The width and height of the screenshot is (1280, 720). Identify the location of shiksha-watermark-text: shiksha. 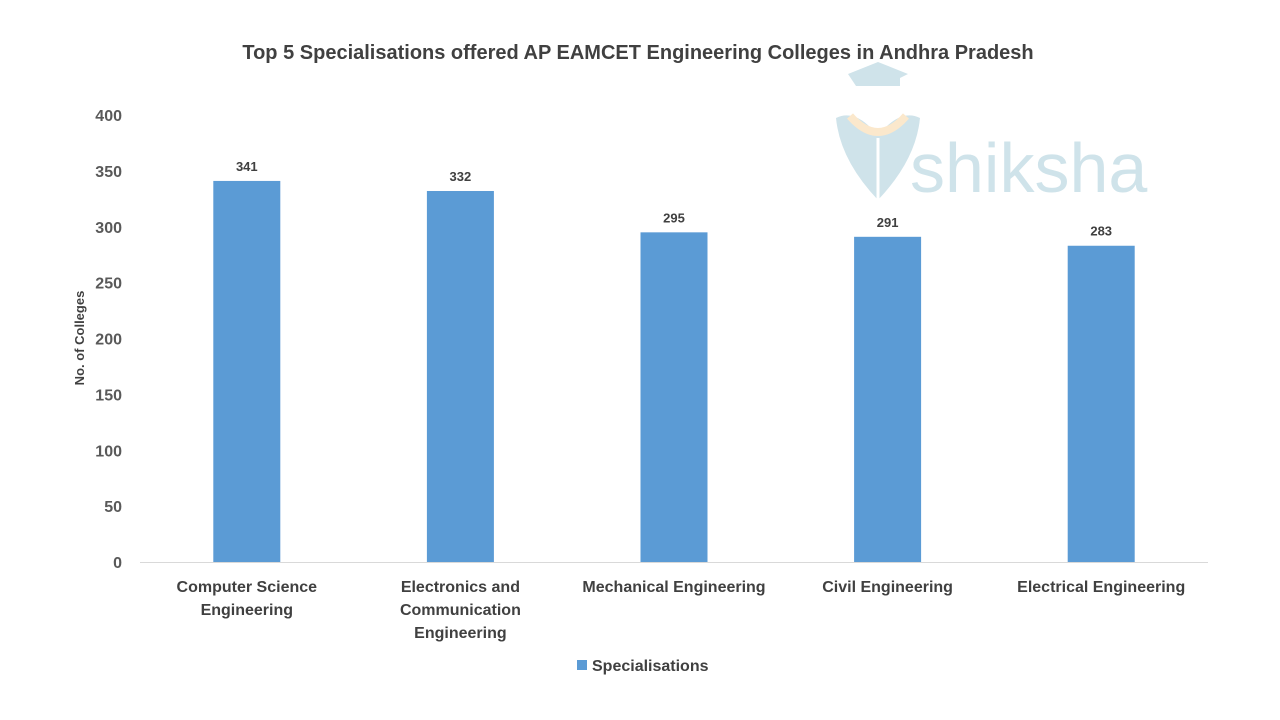
(1028, 168).